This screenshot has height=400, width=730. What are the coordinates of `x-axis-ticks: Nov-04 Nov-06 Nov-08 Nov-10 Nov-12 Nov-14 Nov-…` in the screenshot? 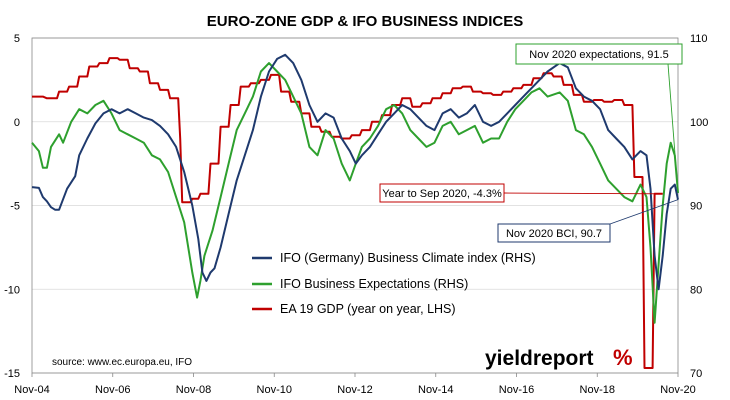 It's located at (355, 384).